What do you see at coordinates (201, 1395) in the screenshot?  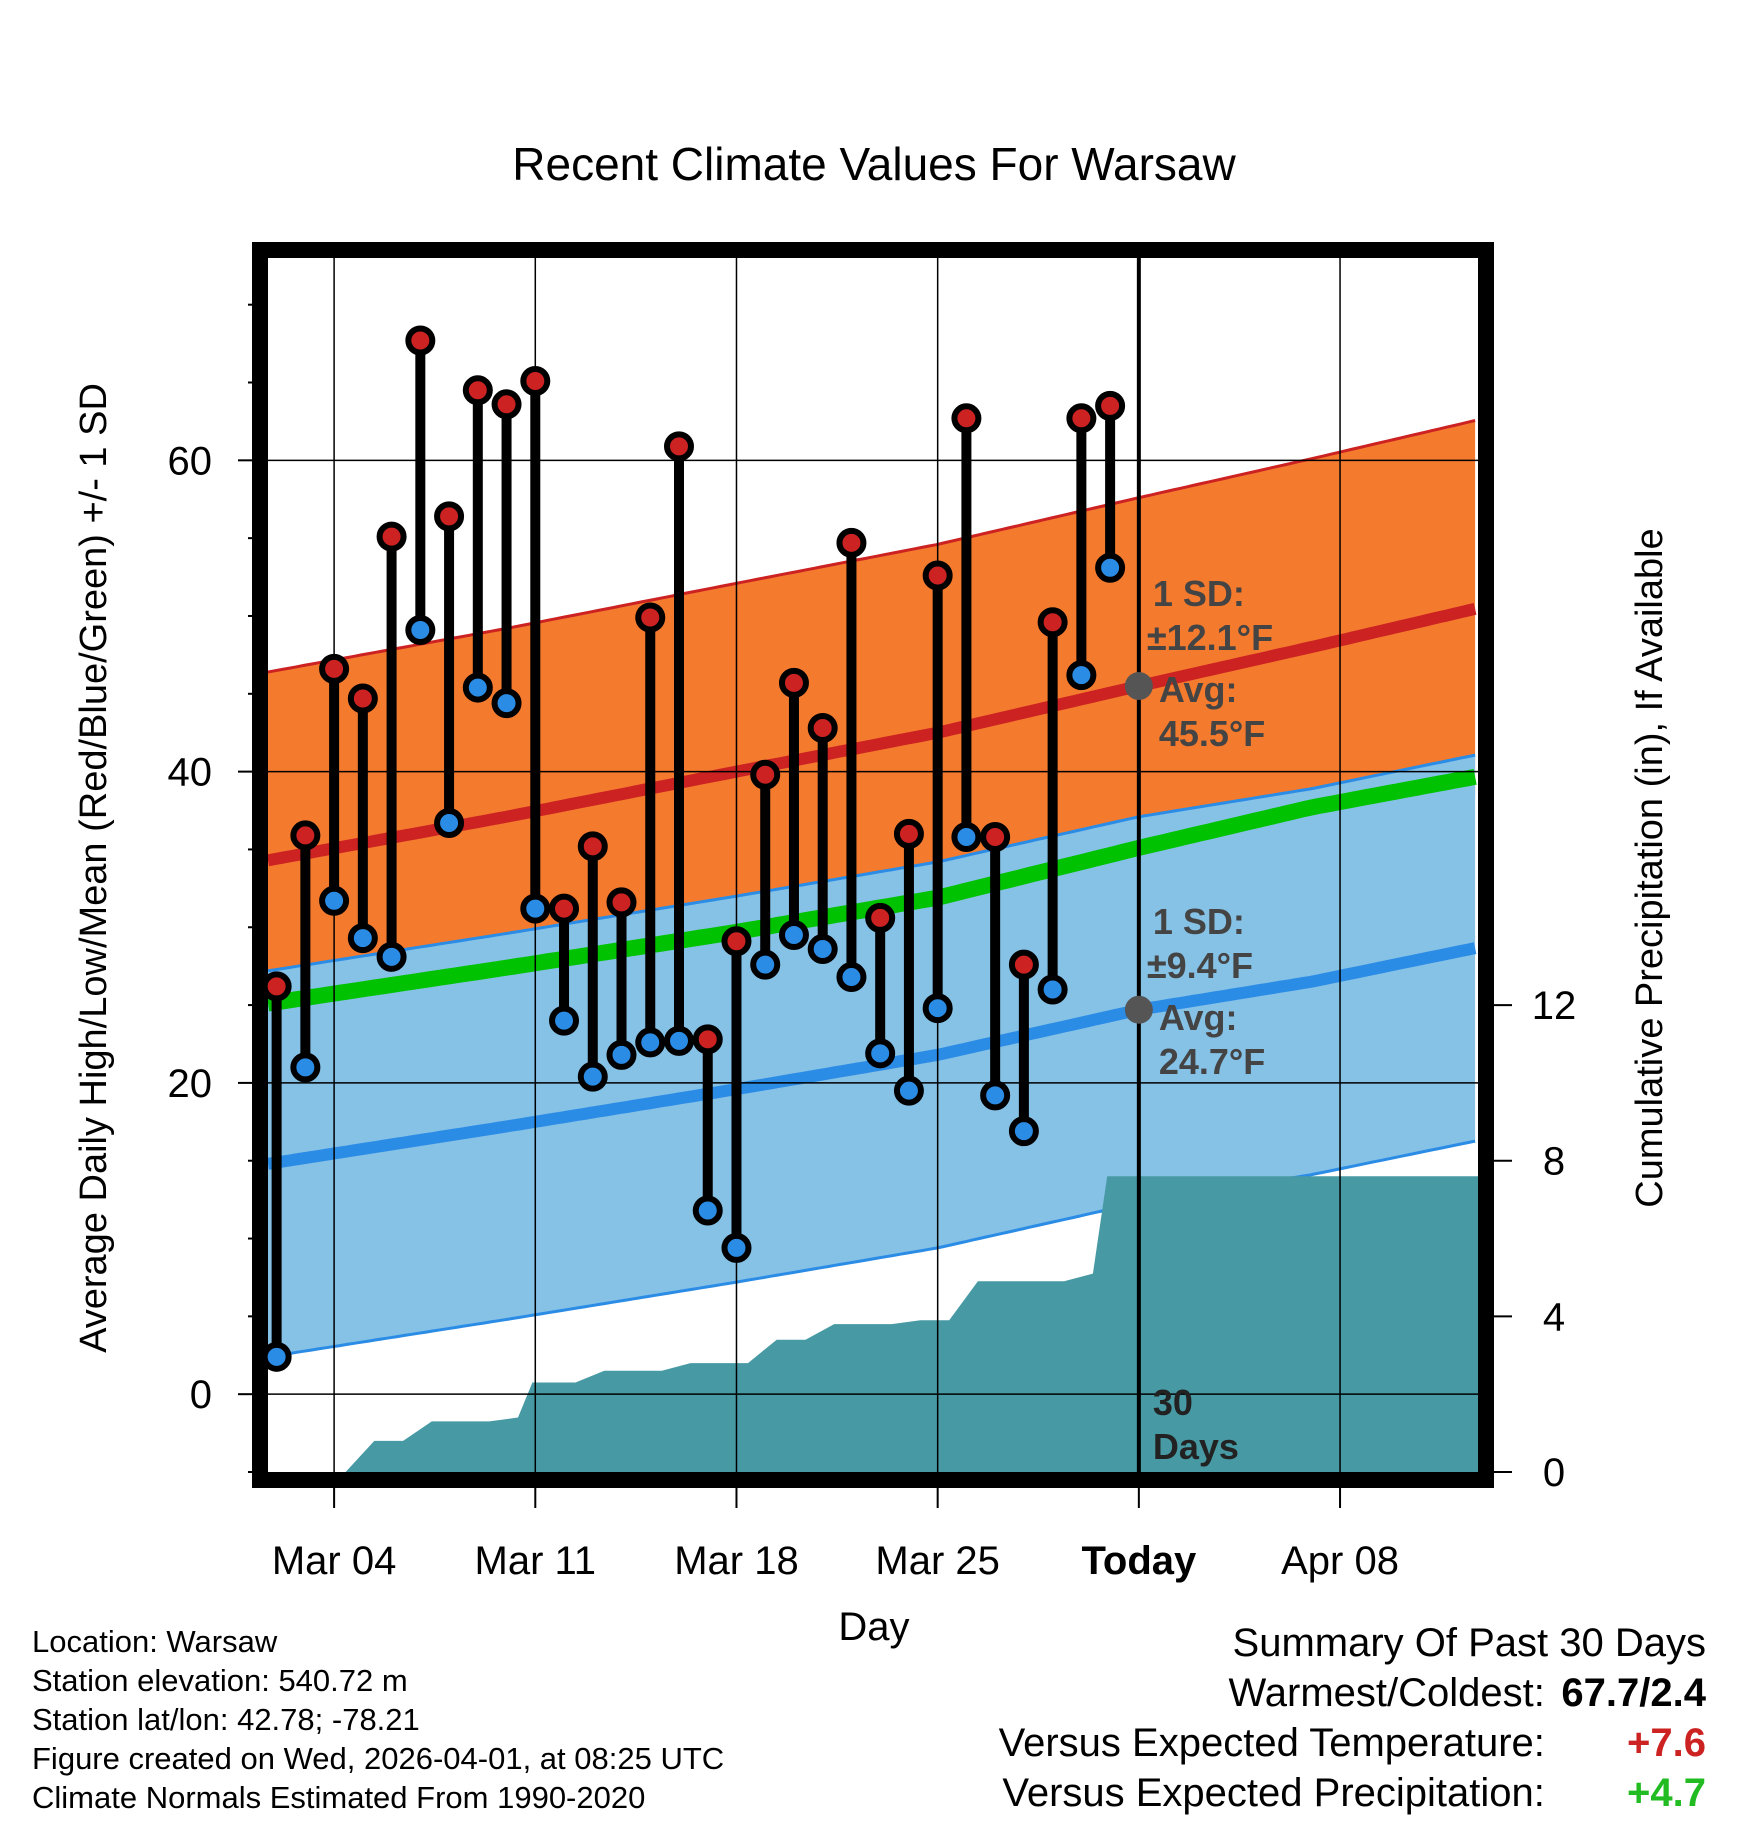 I see `left-tick-label: 0` at bounding box center [201, 1395].